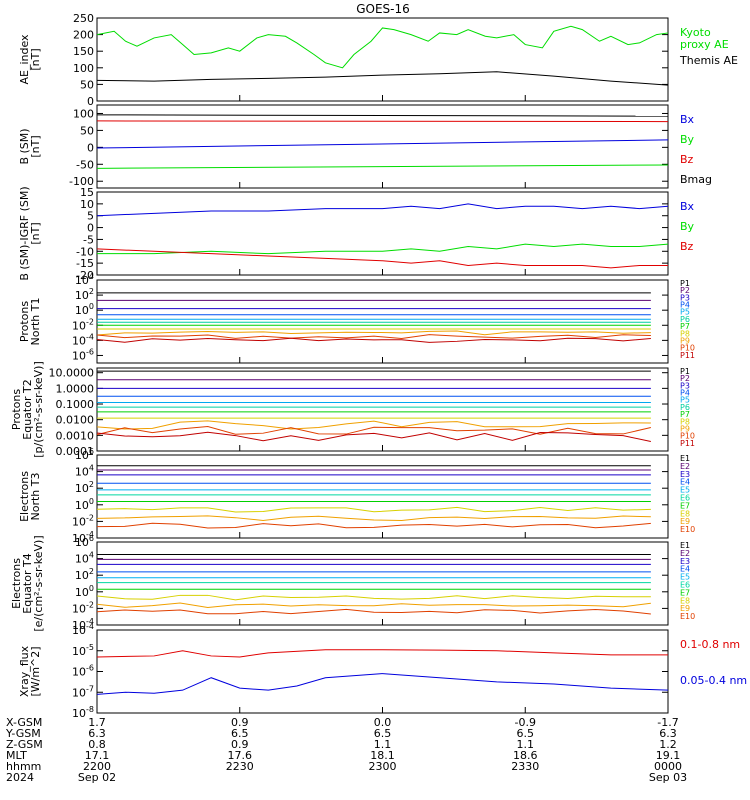  What do you see at coordinates (87, 84) in the screenshot?
I see `y-tick-label: 50` at bounding box center [87, 84].